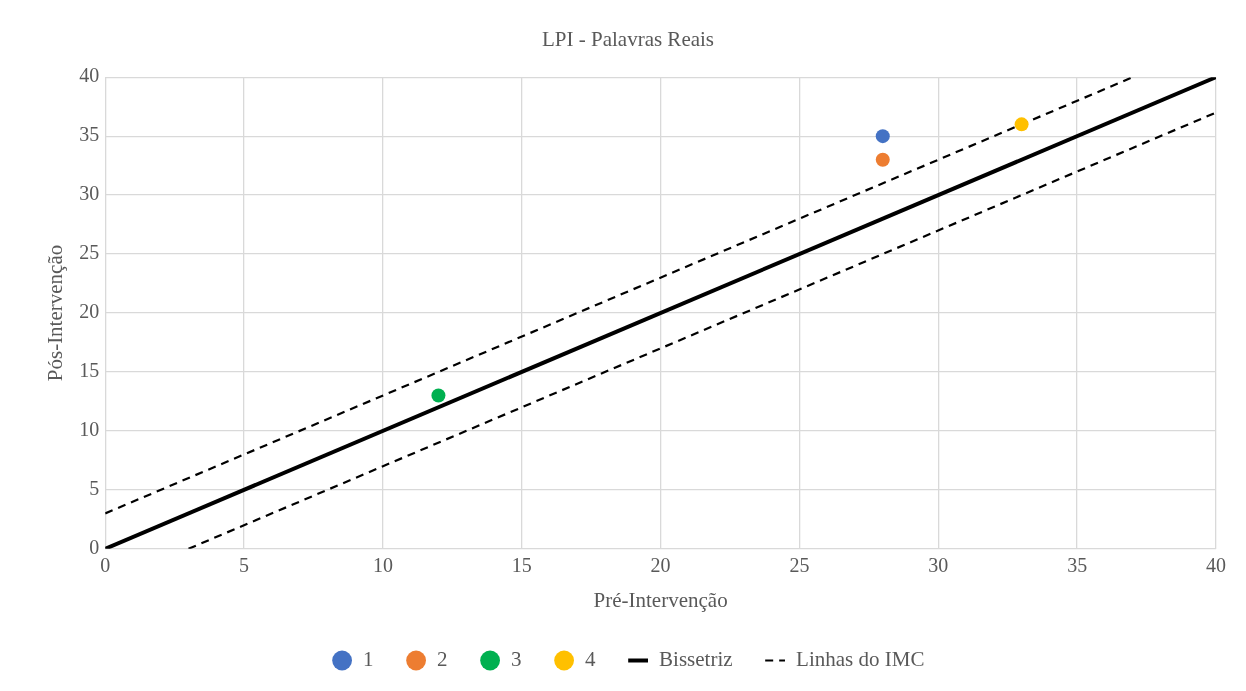 This screenshot has width=1246, height=691. I want to click on chart-title: LPI - Palavras Reais, so click(628, 39).